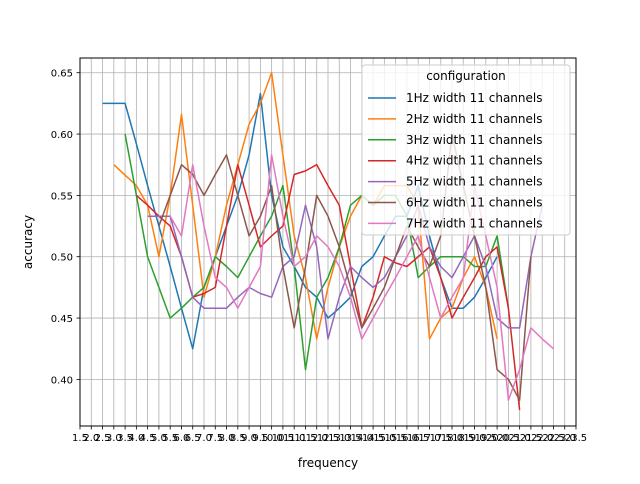  I want to click on legend-label: 6Hz width 11 channels, so click(474, 203).